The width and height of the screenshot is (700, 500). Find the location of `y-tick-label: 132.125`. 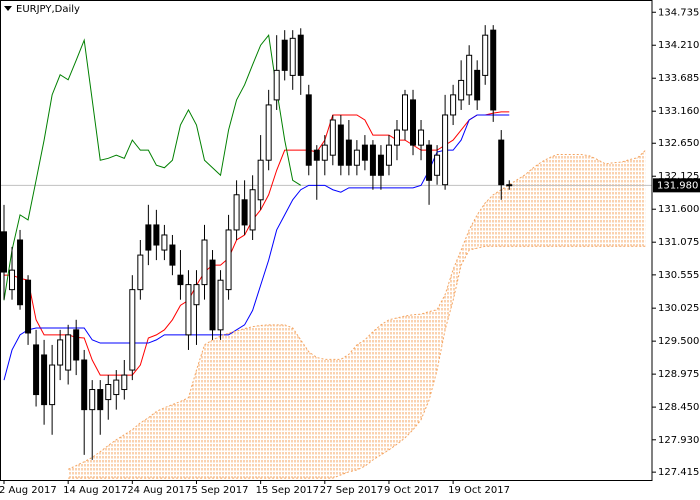

y-tick-label: 132.125 is located at coordinates (678, 176).